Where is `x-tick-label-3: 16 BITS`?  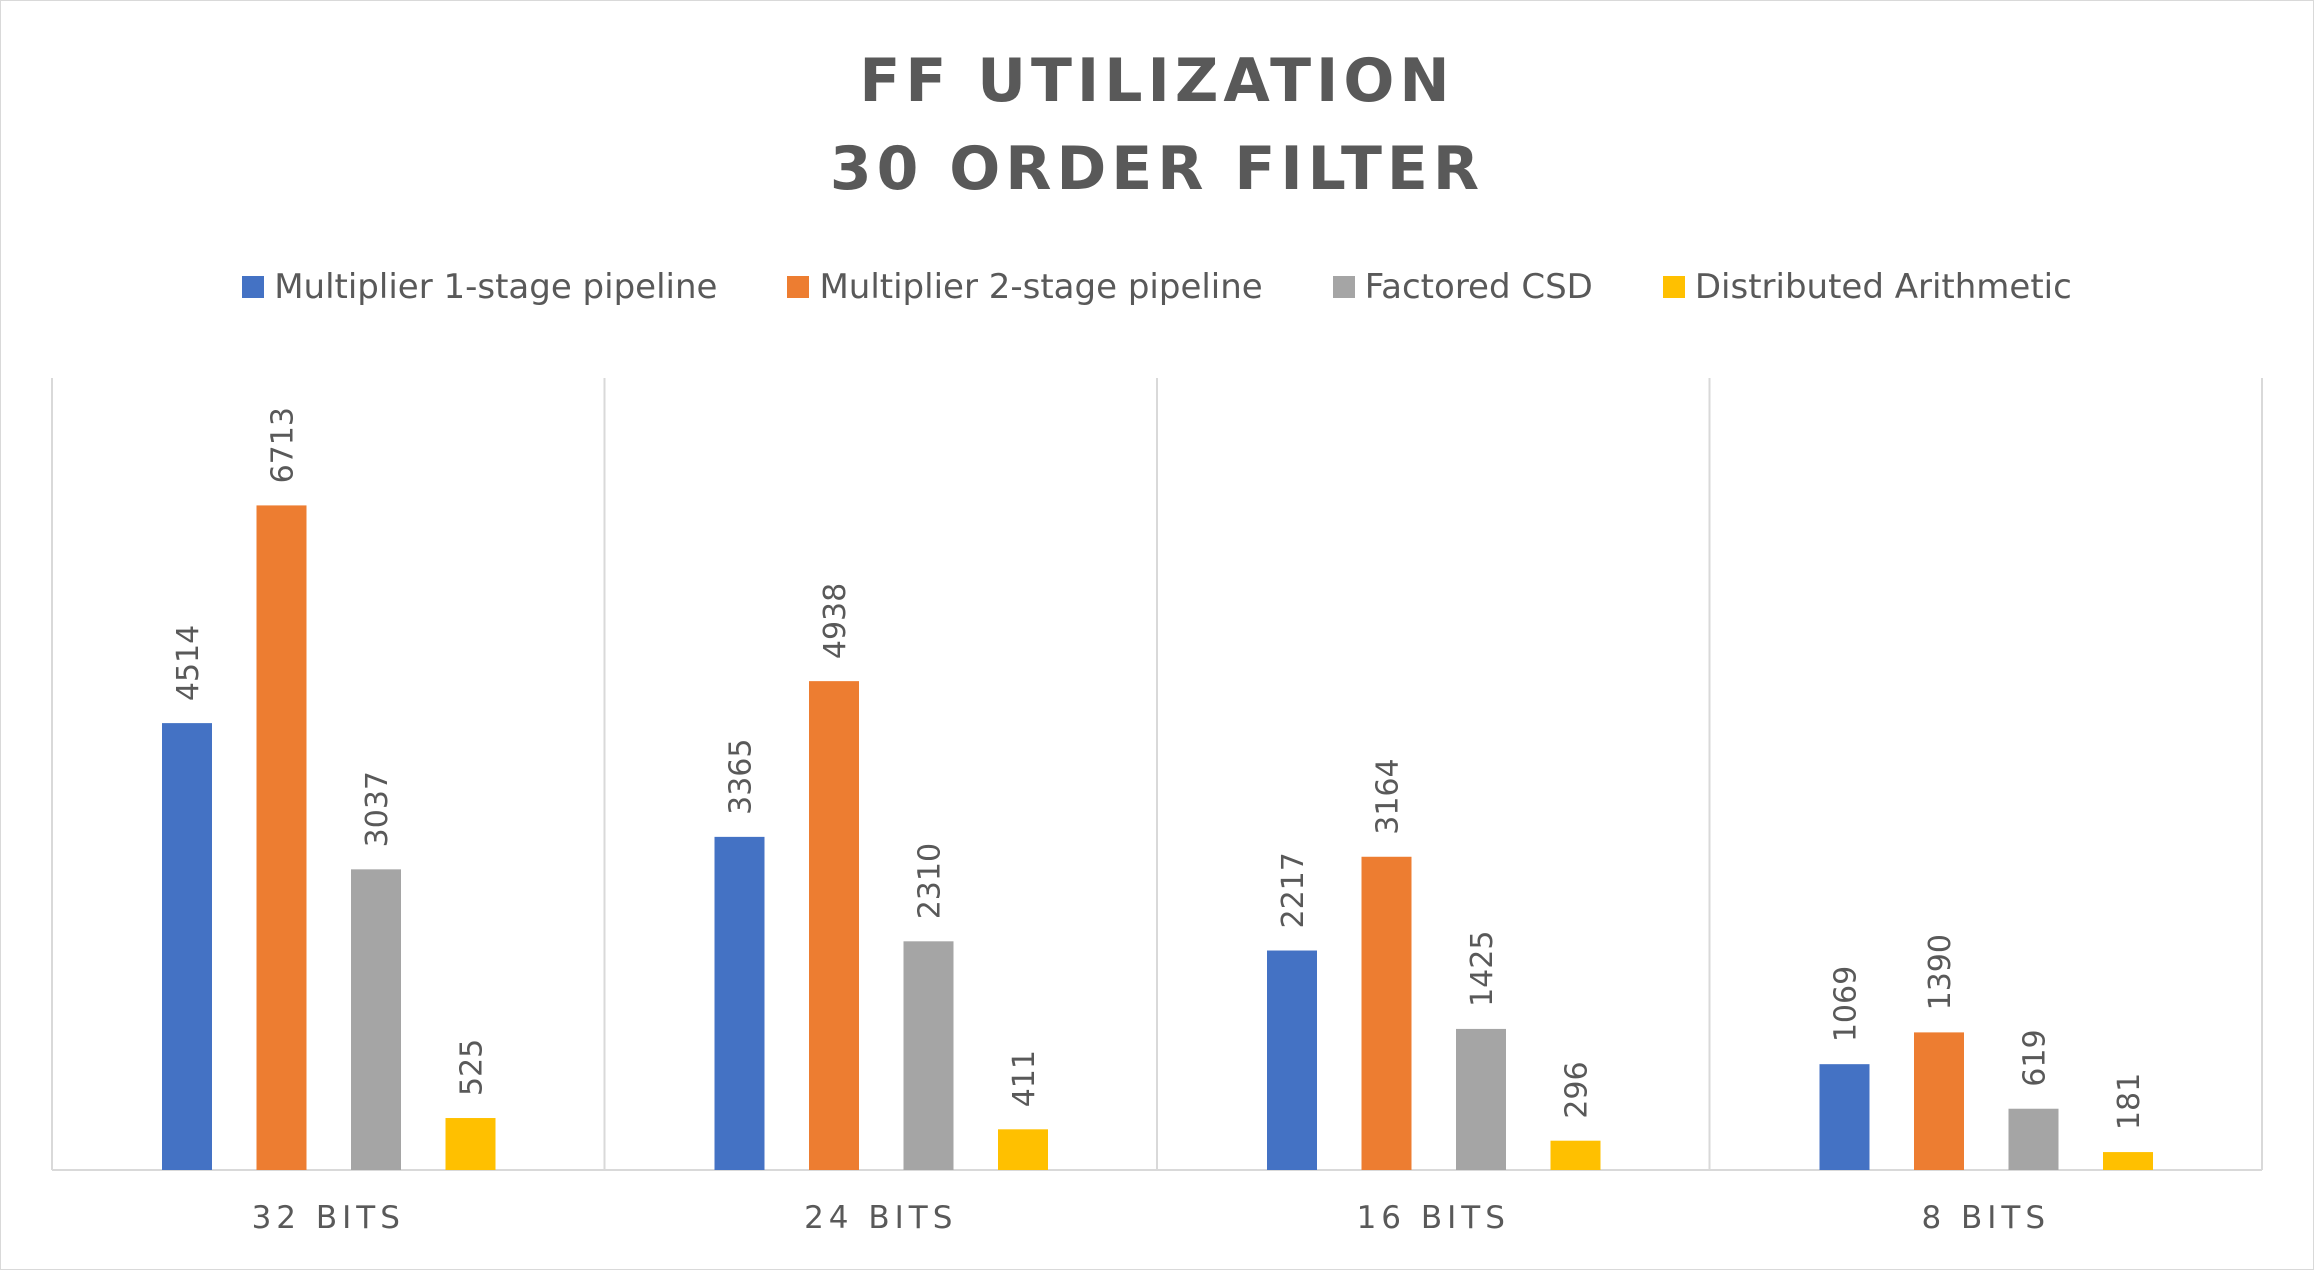 x-tick-label-3: 16 BITS is located at coordinates (1433, 1218).